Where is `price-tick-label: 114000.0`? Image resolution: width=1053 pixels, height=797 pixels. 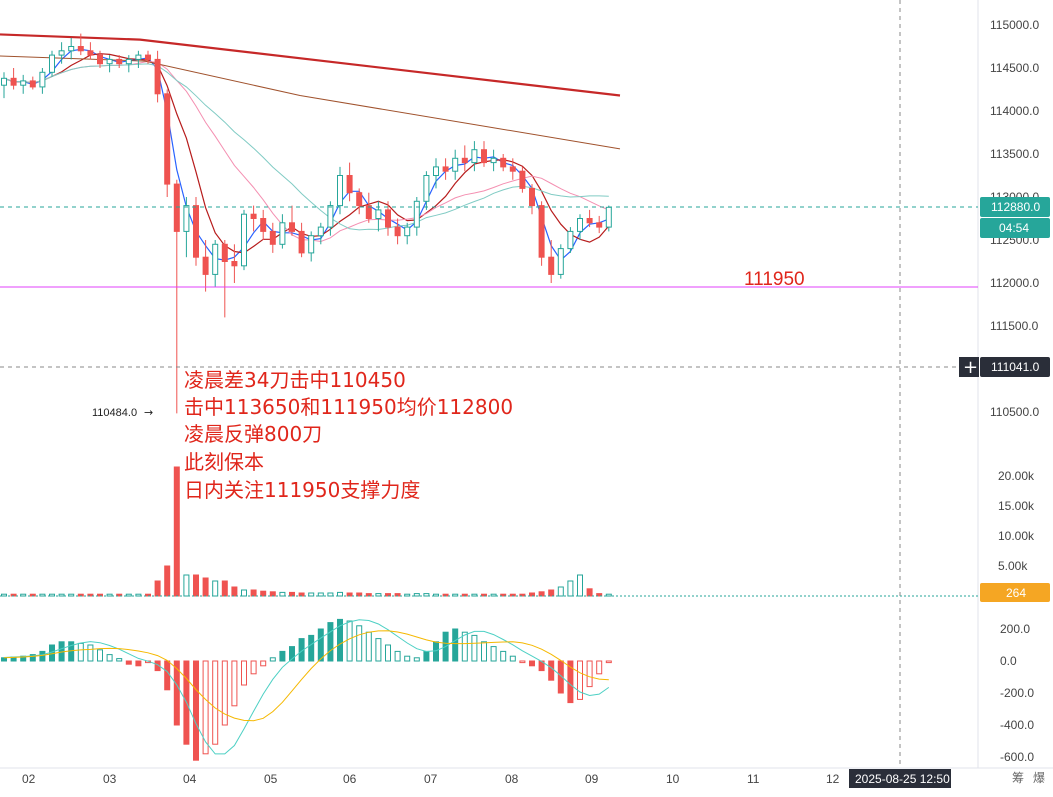 price-tick-label: 114000.0 is located at coordinates (1014, 111).